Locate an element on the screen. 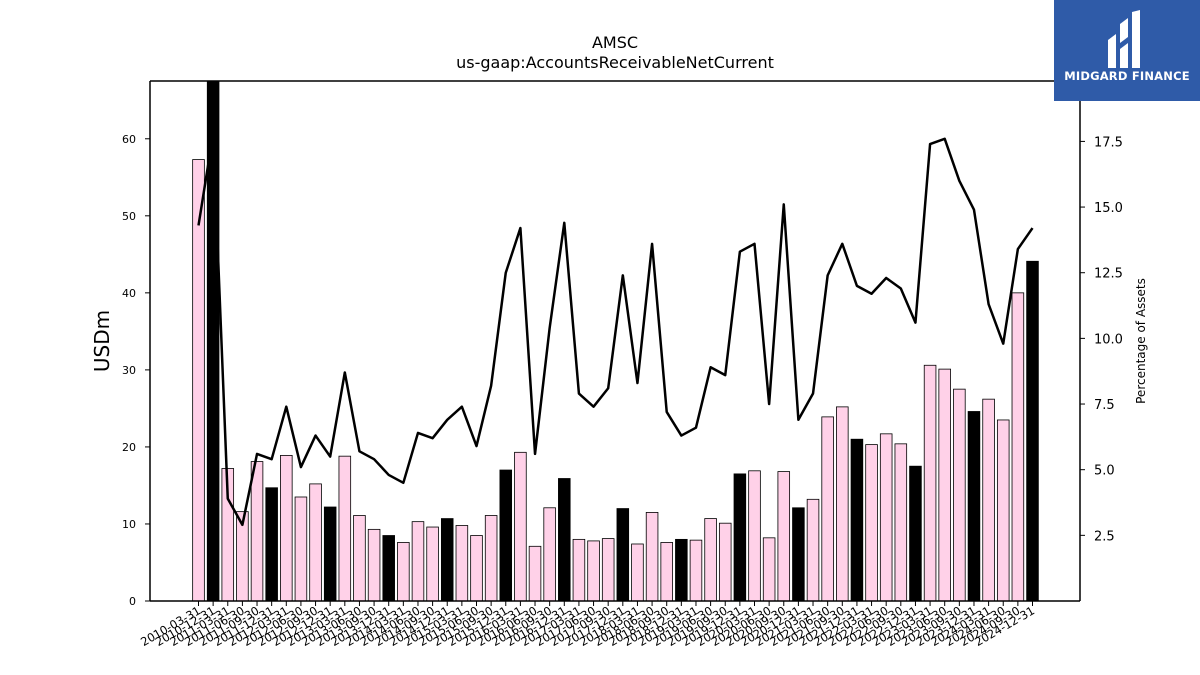  y-tick-label: 60 is located at coordinates (129, 139).